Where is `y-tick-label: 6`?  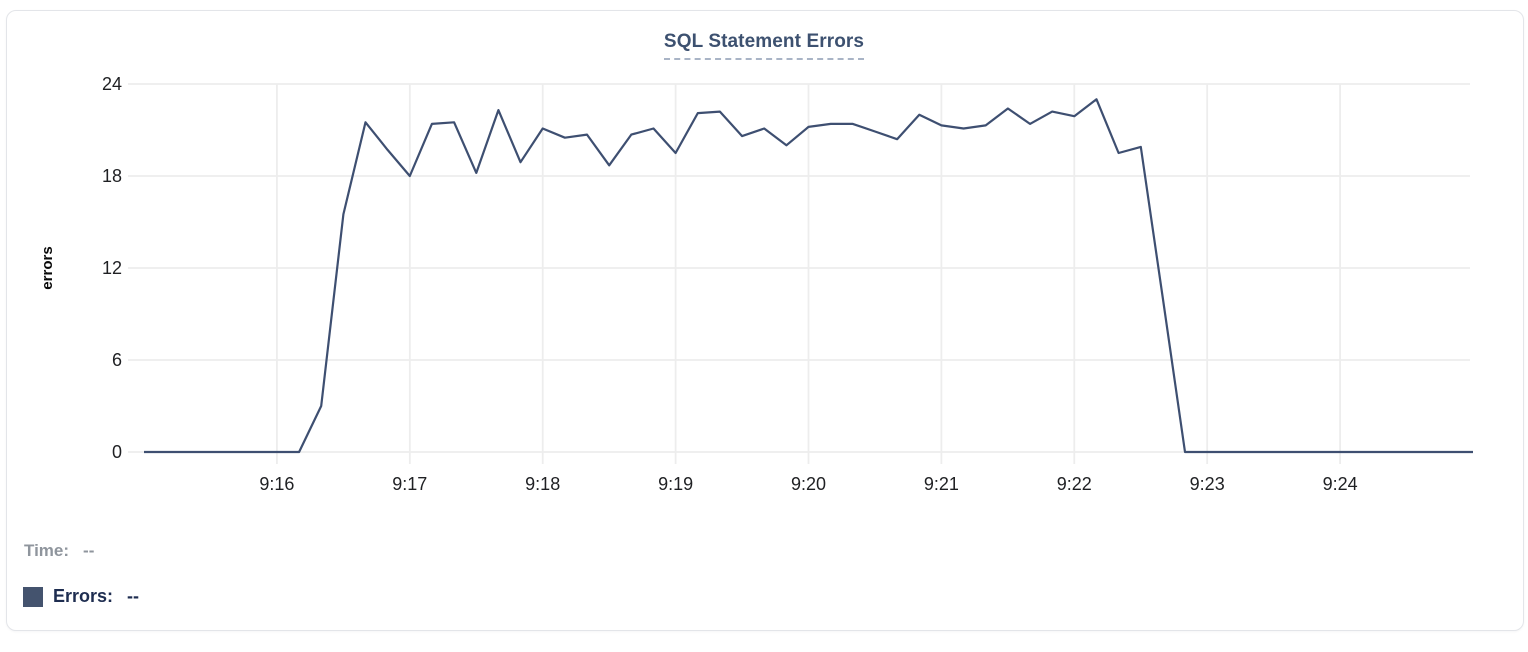
y-tick-label: 6 is located at coordinates (117, 360).